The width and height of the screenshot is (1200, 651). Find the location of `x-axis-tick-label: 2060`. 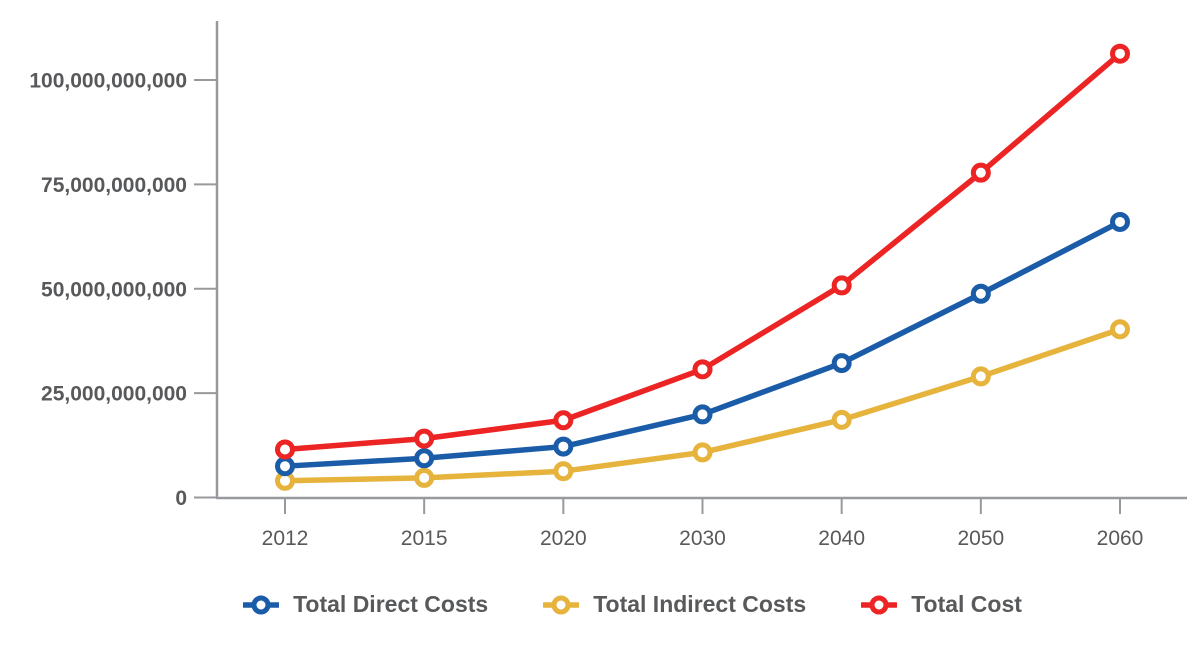

x-axis-tick-label: 2060 is located at coordinates (1120, 538).